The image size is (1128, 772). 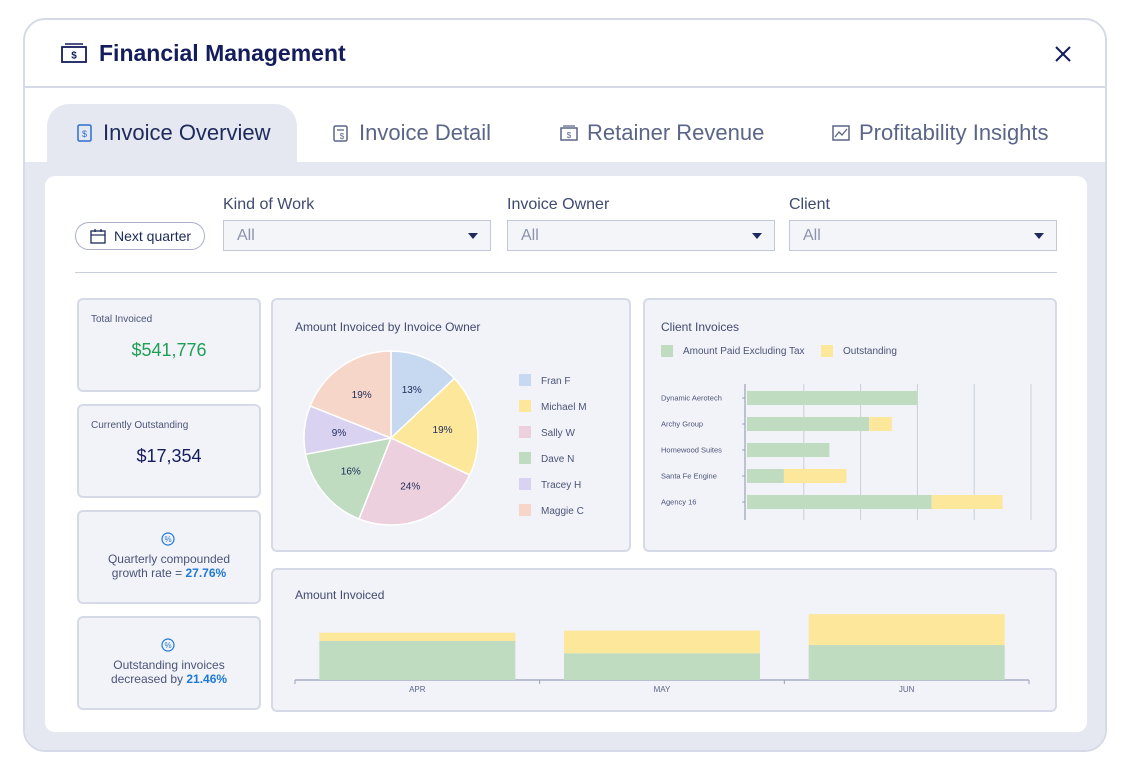 I want to click on pie-slice-fran-f, so click(x=423, y=395).